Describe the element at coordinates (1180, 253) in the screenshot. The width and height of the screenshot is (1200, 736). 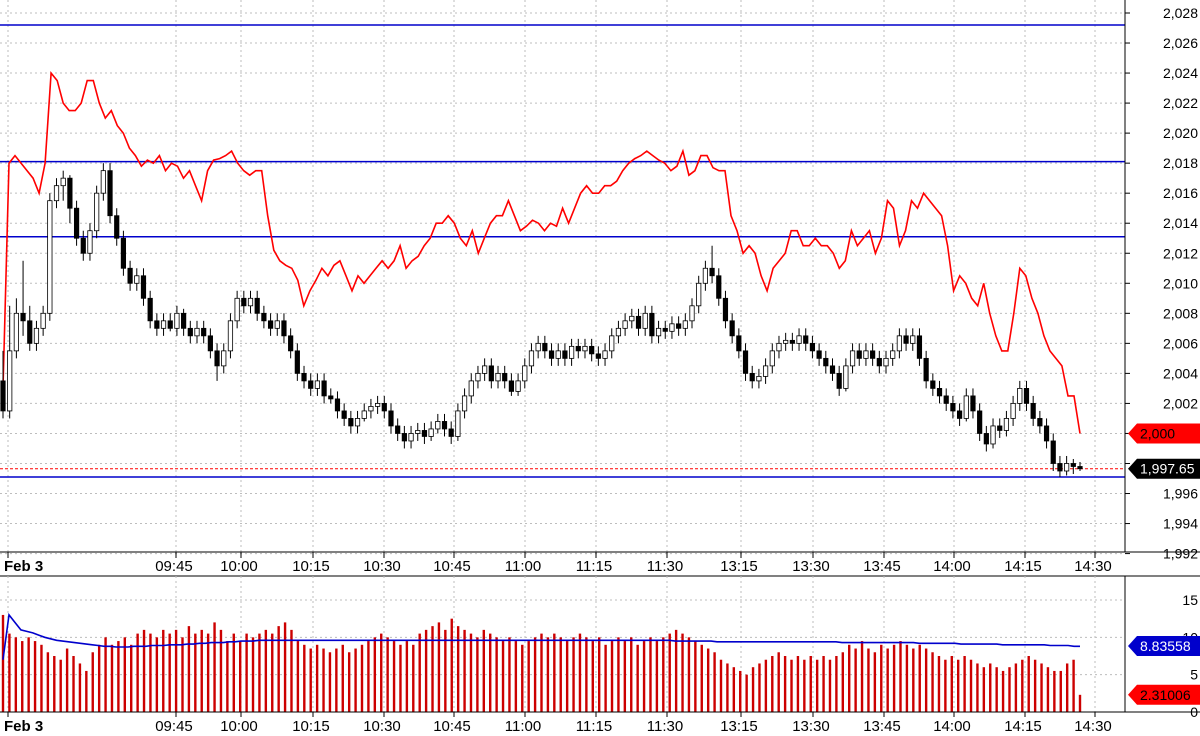
I see `price-y-tick-label: 2,012` at that location.